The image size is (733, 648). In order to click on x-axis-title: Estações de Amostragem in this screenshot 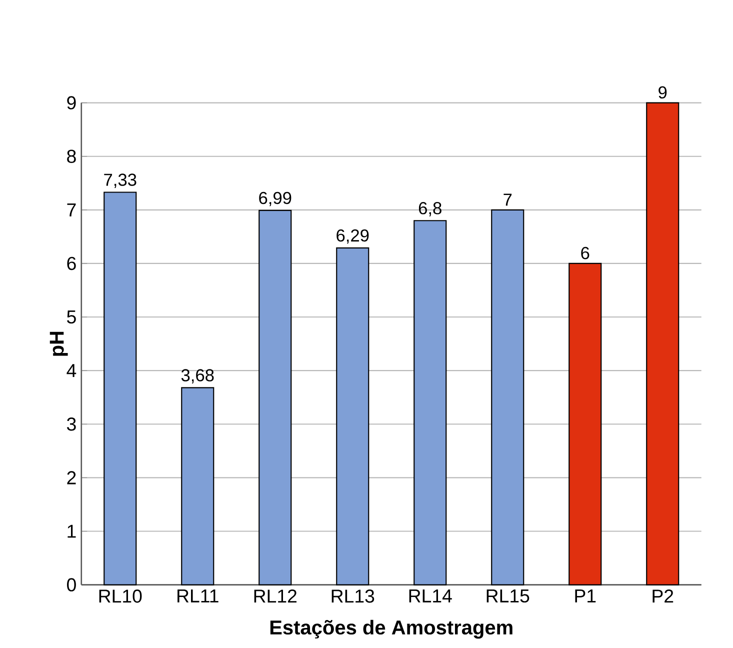, I will do `click(391, 629)`.